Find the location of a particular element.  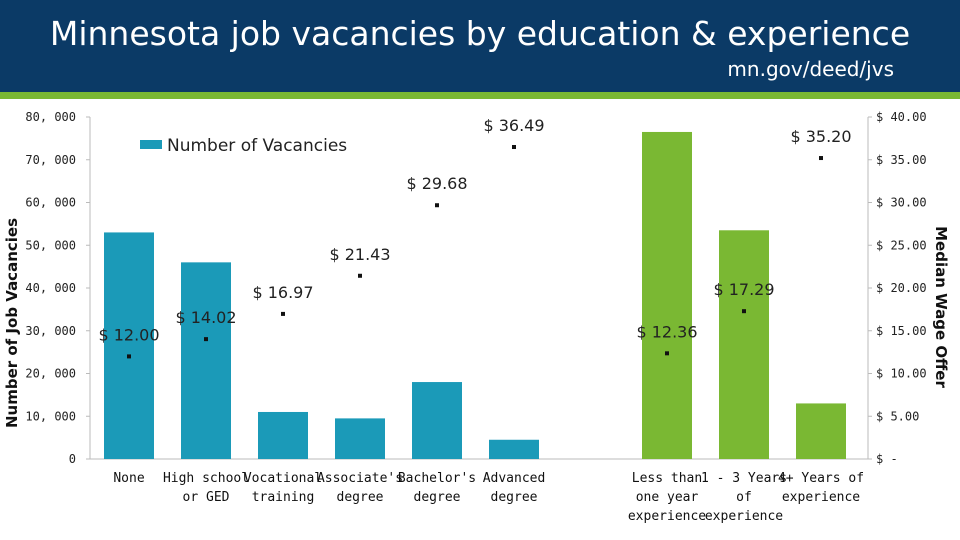

left-tick-label: 40, 000 is located at coordinates (50, 288).